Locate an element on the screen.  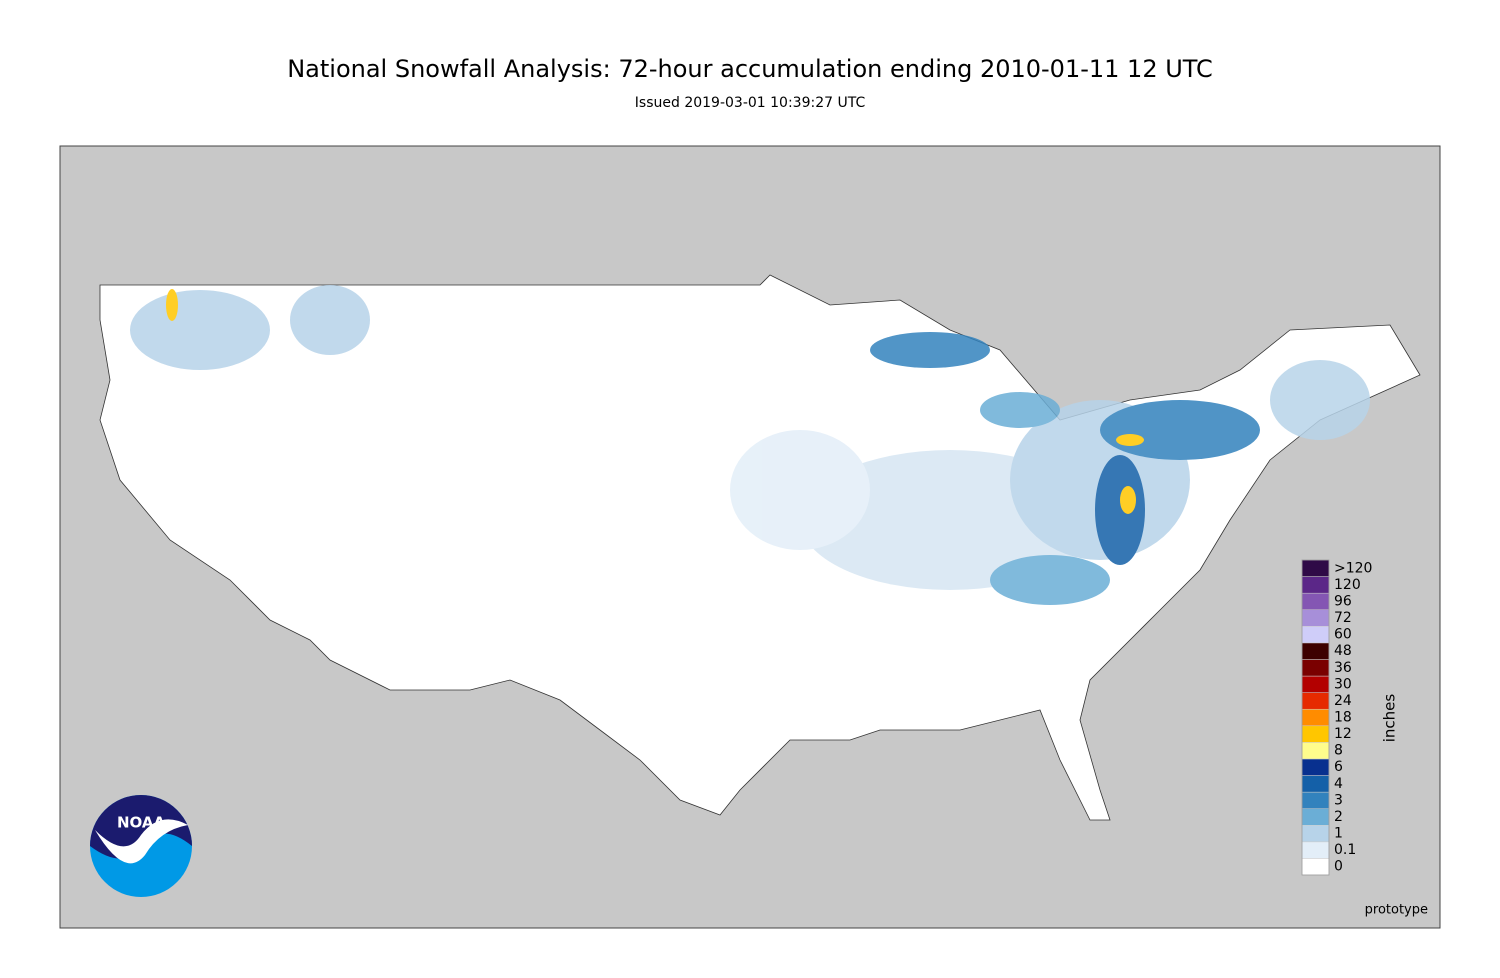
colorbar-label: 30 is located at coordinates (1343, 684).